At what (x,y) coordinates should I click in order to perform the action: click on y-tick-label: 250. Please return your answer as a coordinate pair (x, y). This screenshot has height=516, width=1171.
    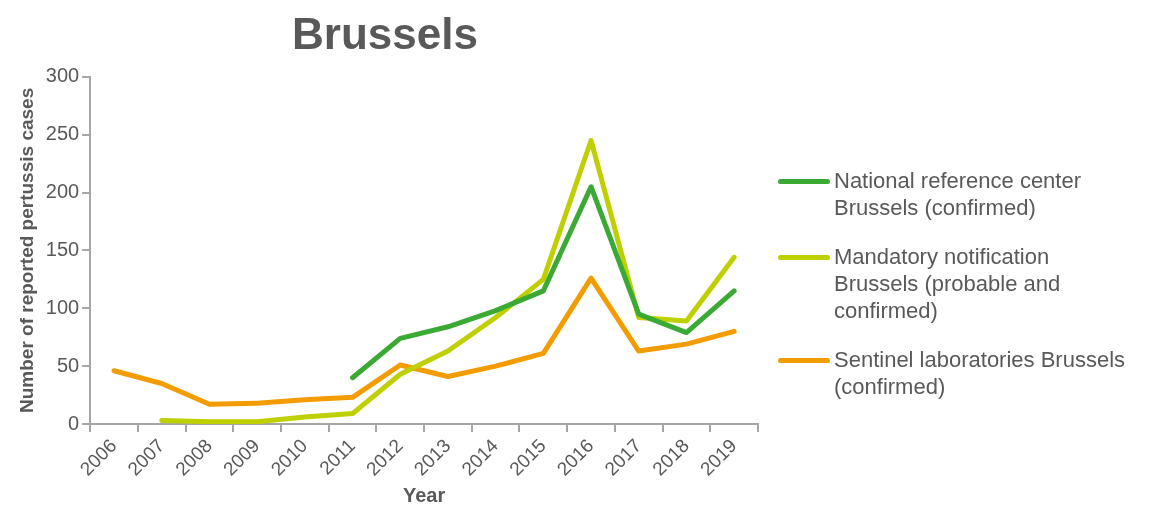
    Looking at the image, I should click on (62, 133).